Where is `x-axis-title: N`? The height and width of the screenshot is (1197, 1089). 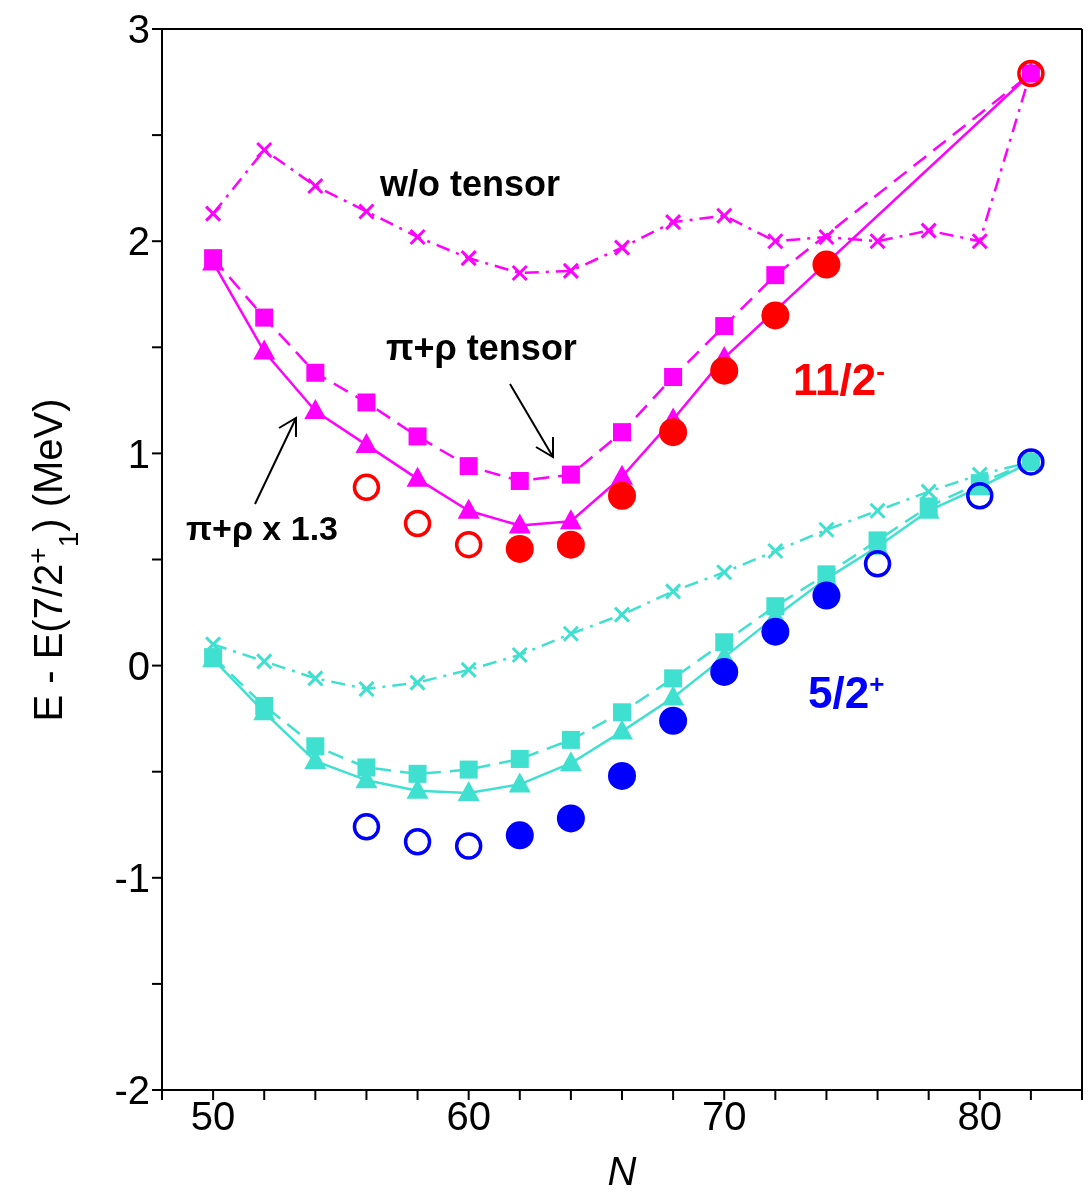 x-axis-title: N is located at coordinates (622, 1171).